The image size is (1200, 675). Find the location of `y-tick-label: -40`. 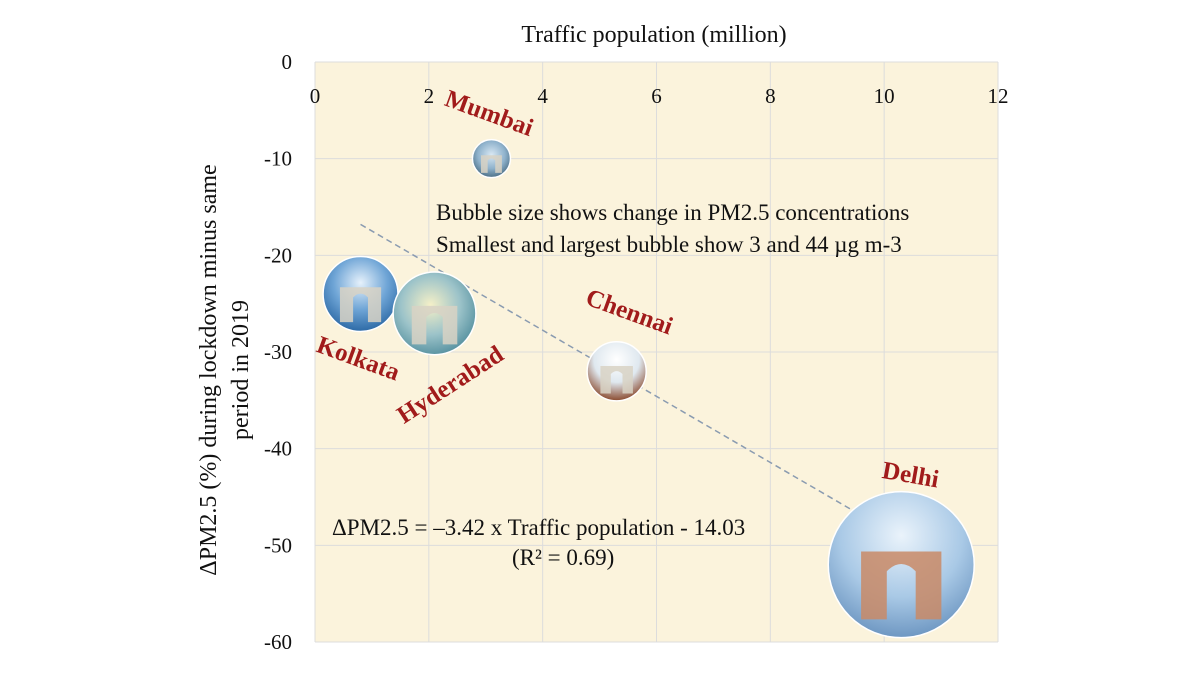

y-tick-label: -40 is located at coordinates (278, 449).